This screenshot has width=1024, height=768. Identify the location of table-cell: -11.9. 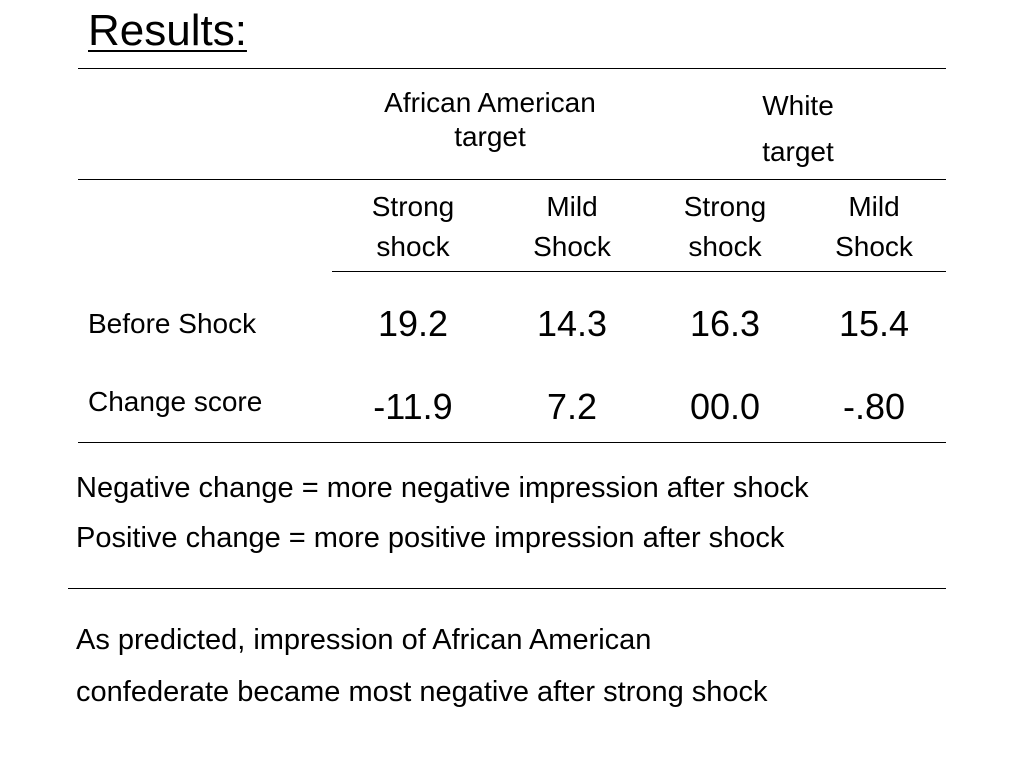
(413, 406).